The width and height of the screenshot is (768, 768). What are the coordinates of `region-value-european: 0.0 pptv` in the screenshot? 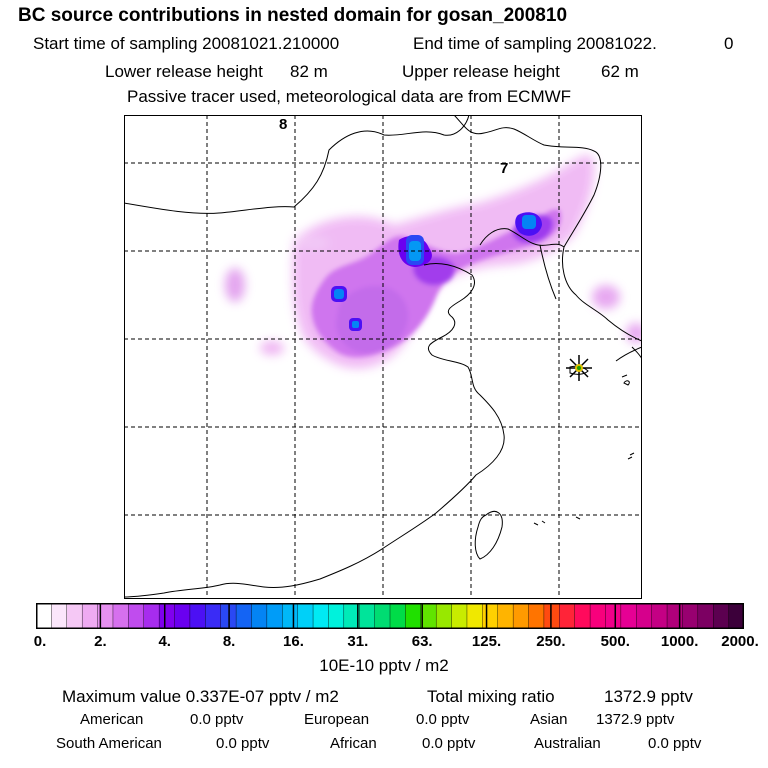 It's located at (443, 719).